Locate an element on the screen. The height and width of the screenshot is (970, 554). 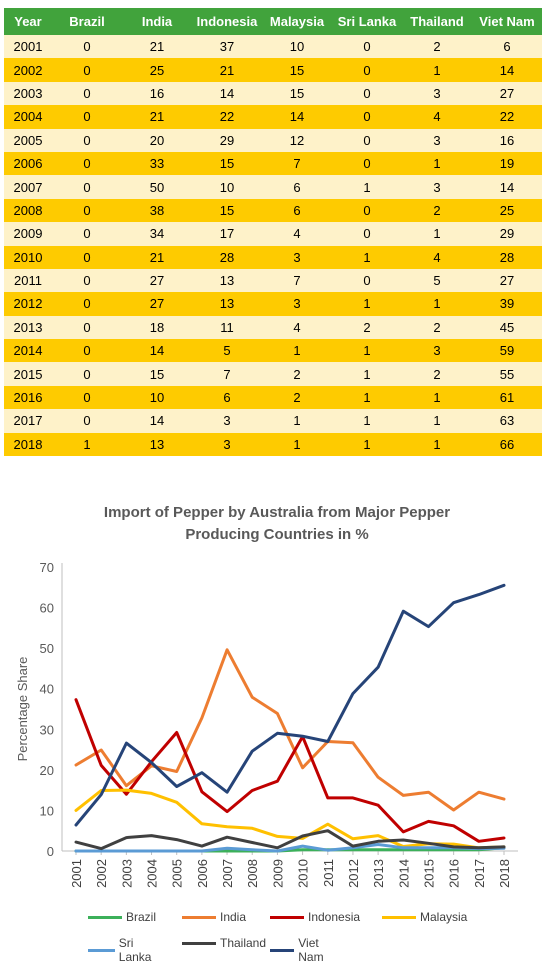
legend-label: Viet Nam is located at coordinates (311, 950).